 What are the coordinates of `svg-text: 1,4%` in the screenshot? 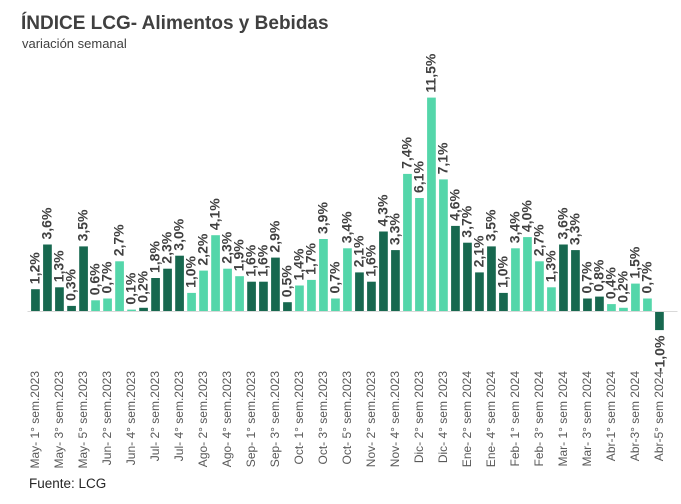 It's located at (299, 264).